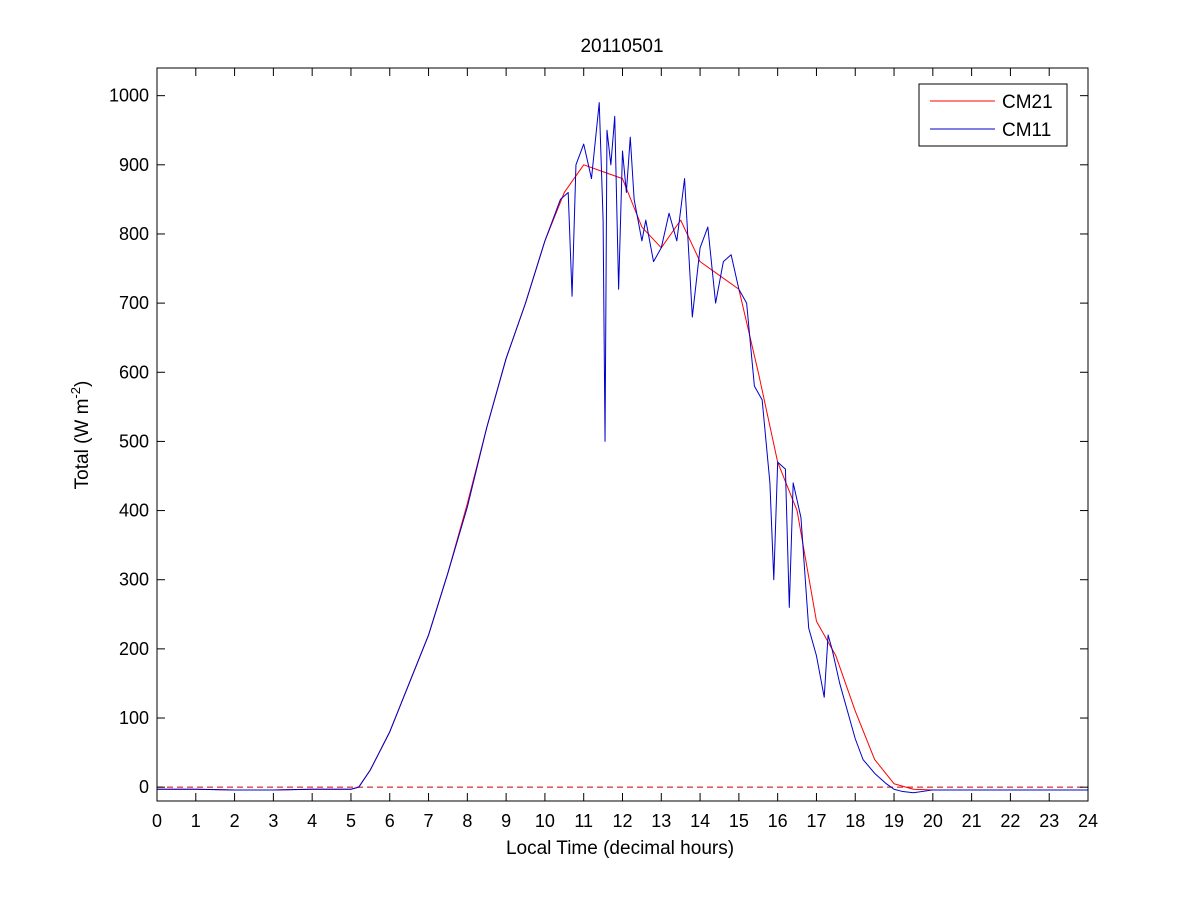  What do you see at coordinates (196, 821) in the screenshot?
I see `x-tick-label: 1` at bounding box center [196, 821].